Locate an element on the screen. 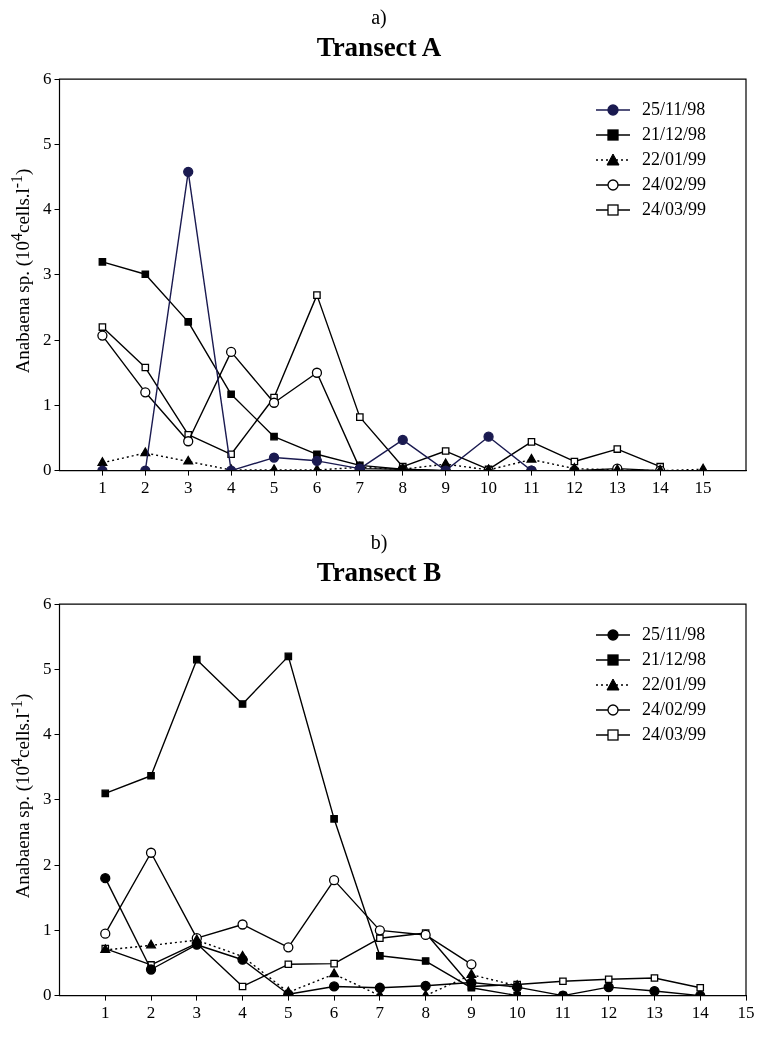 The width and height of the screenshot is (758, 1059). text: a) is located at coordinates (379, 17).